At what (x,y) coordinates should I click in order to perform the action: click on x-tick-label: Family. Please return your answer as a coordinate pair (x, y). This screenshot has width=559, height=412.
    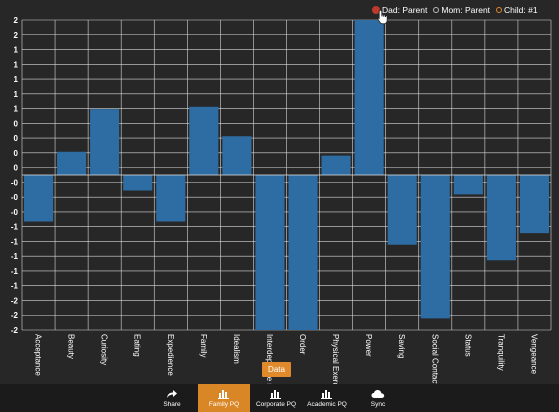
    Looking at the image, I should click on (203, 346).